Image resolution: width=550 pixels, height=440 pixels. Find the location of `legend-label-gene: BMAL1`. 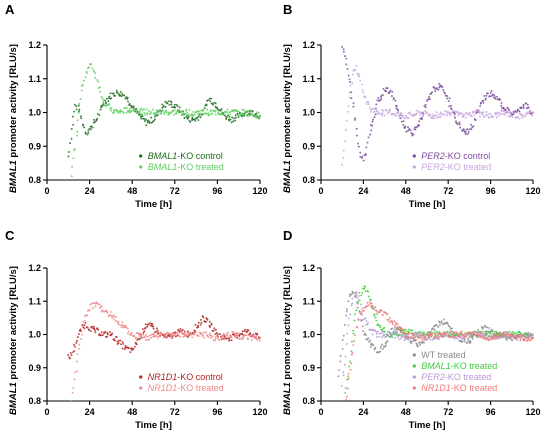

legend-label-gene: BMAL1 is located at coordinates (436, 366).